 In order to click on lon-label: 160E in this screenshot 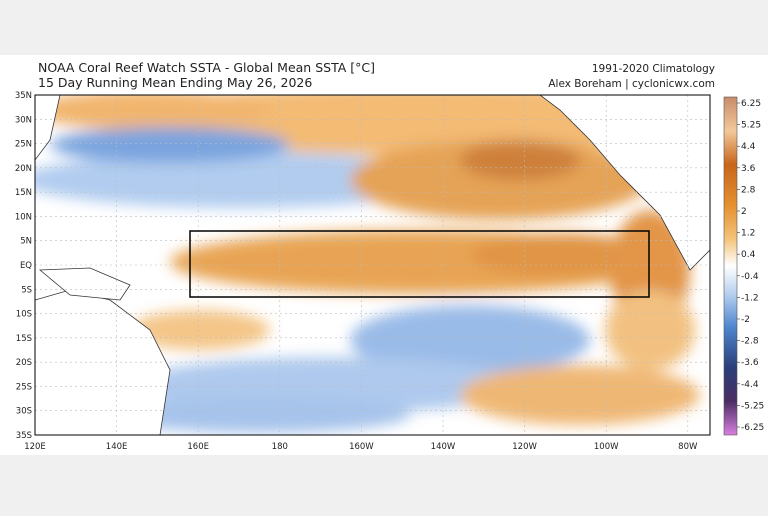, I will do `click(198, 447)`.